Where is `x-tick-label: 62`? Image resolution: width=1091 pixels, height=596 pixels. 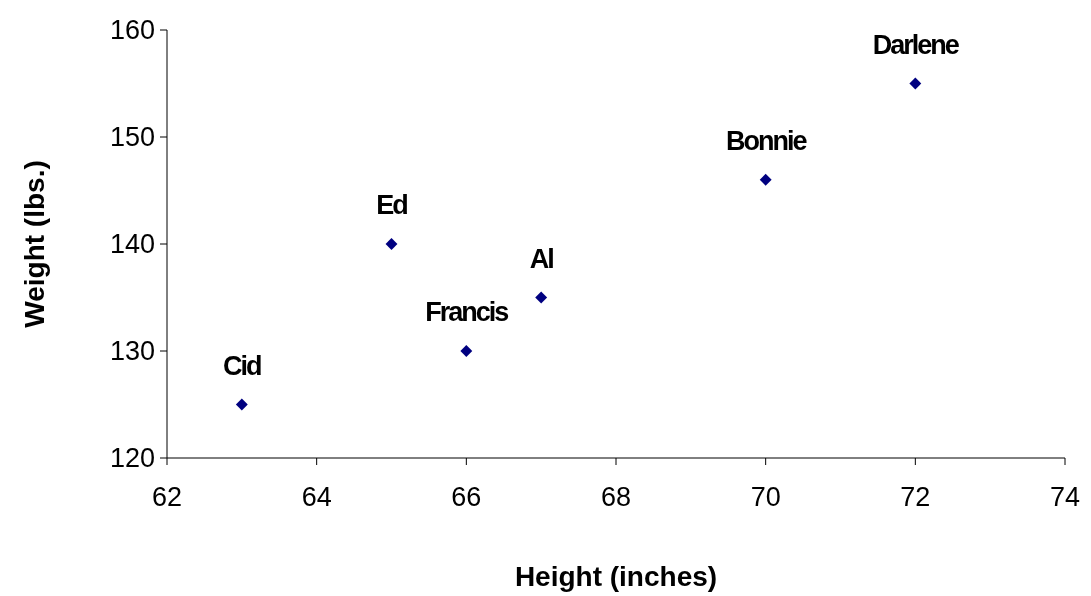 x-tick-label: 62 is located at coordinates (167, 497).